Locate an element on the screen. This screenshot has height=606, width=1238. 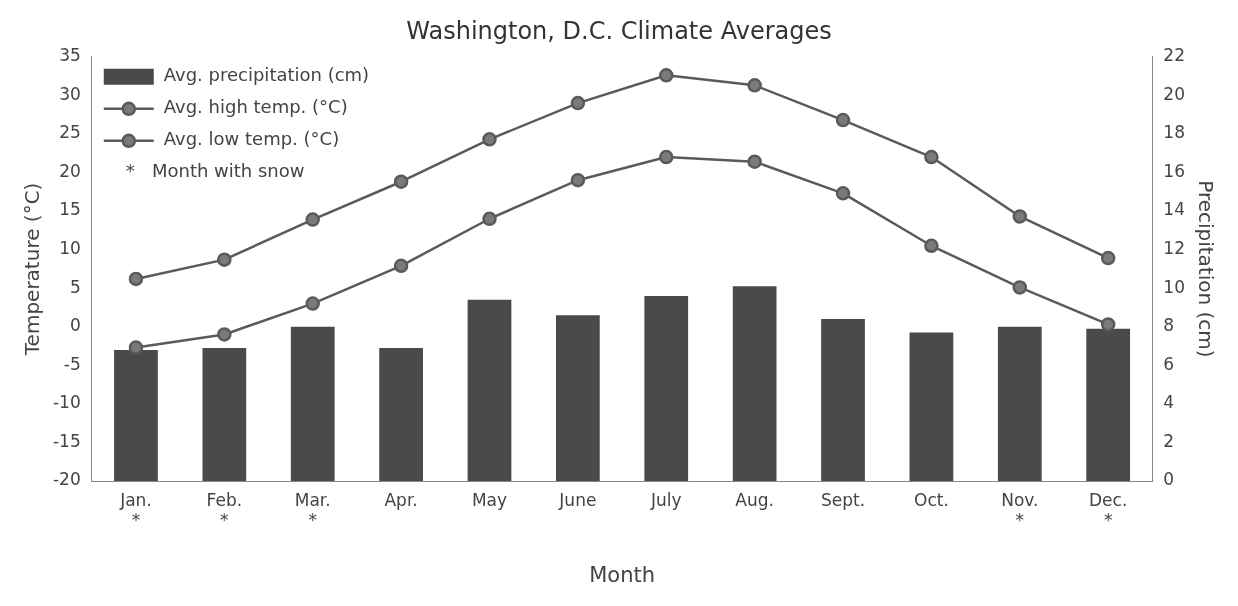
y2-tick-label: 2 is located at coordinates (1169, 440).